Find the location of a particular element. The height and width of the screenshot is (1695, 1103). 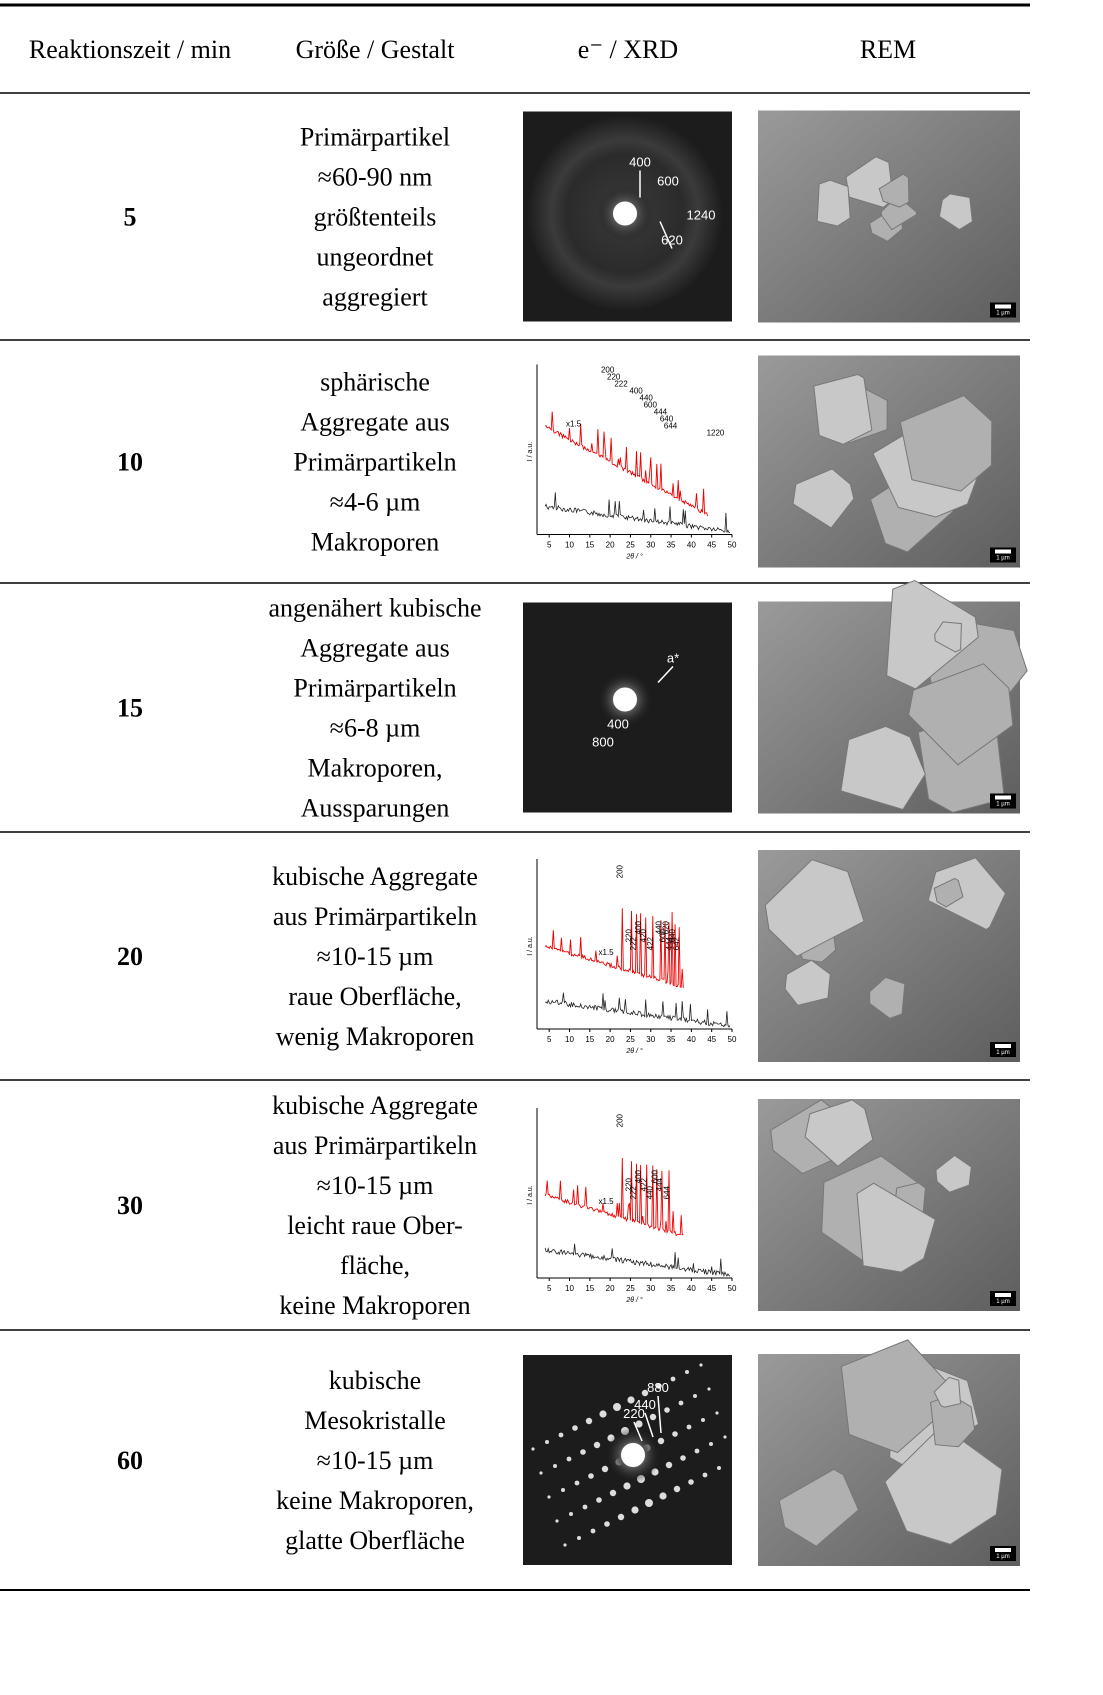

ed-label: 880 is located at coordinates (658, 1387).